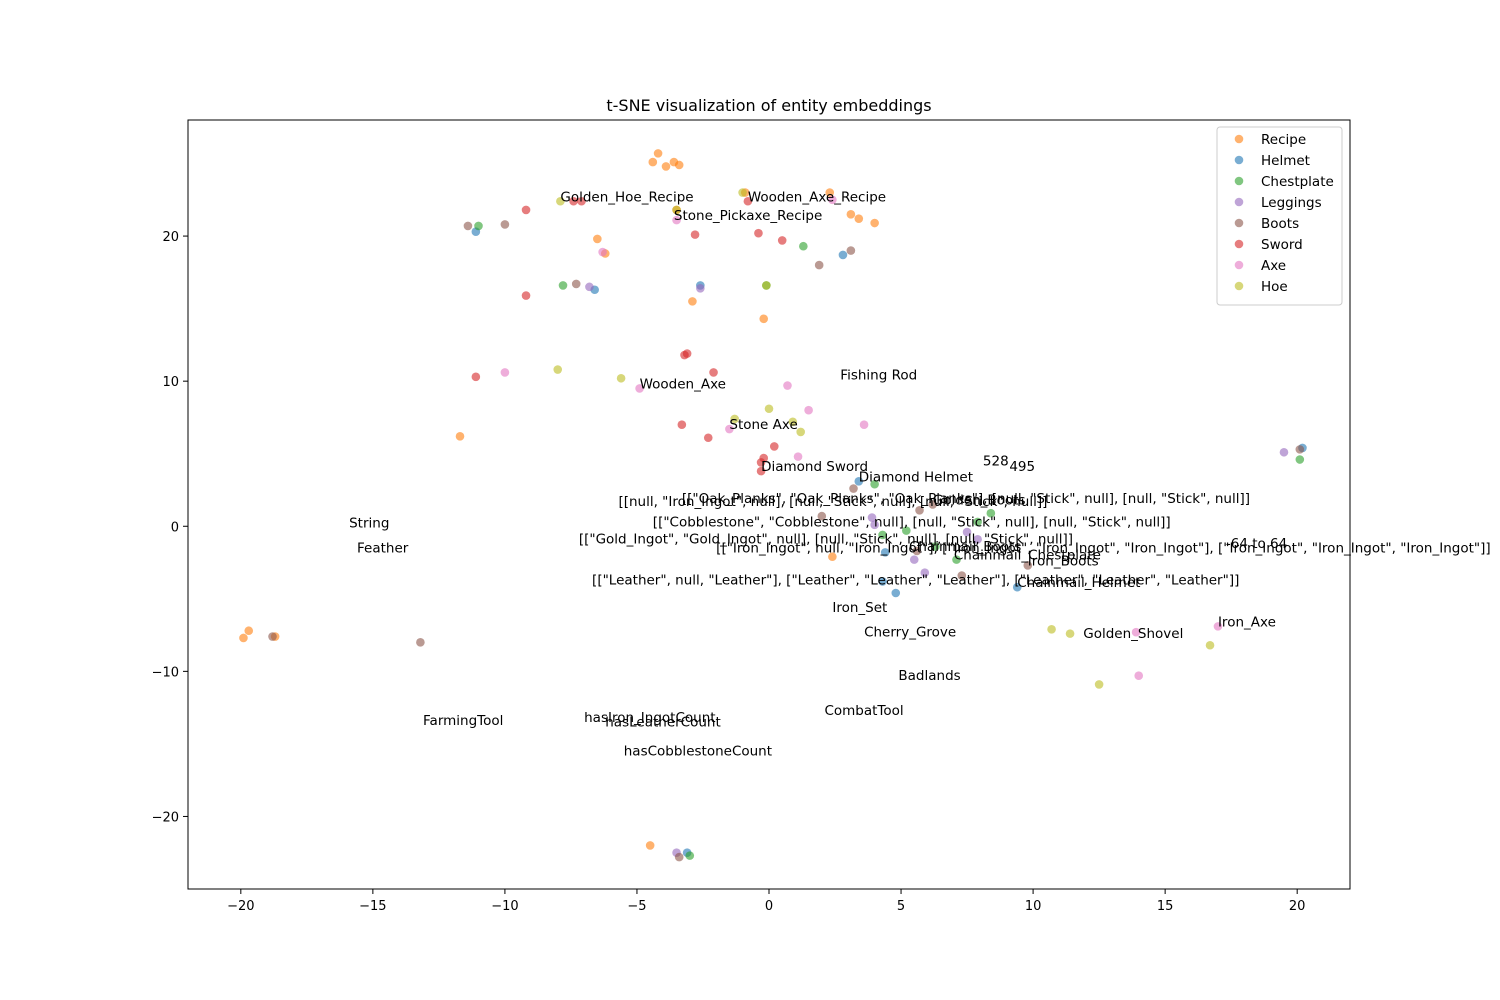 This screenshot has width=1500, height=1000. What do you see at coordinates (878, 376) in the screenshot?
I see `point-annotation: Fishing Rod` at bounding box center [878, 376].